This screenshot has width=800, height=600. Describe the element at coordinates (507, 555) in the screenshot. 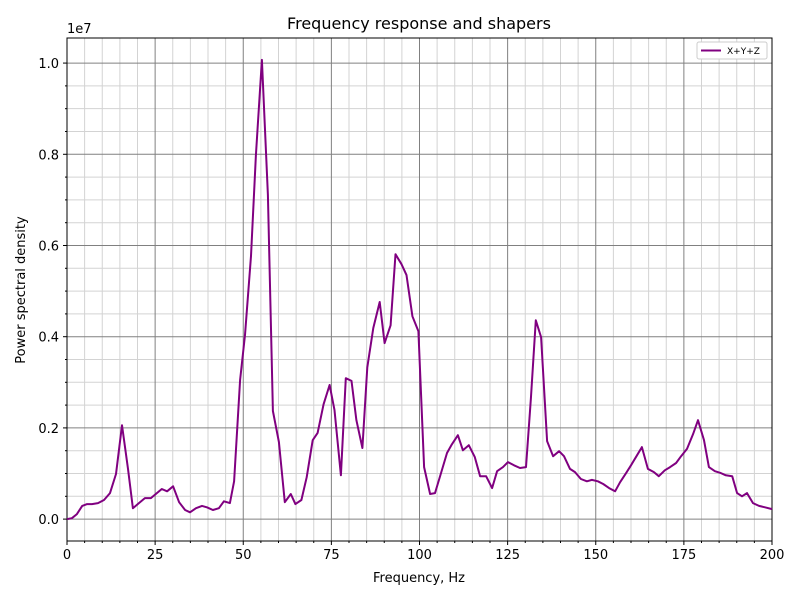

I see `x-tick-label: 125` at that location.